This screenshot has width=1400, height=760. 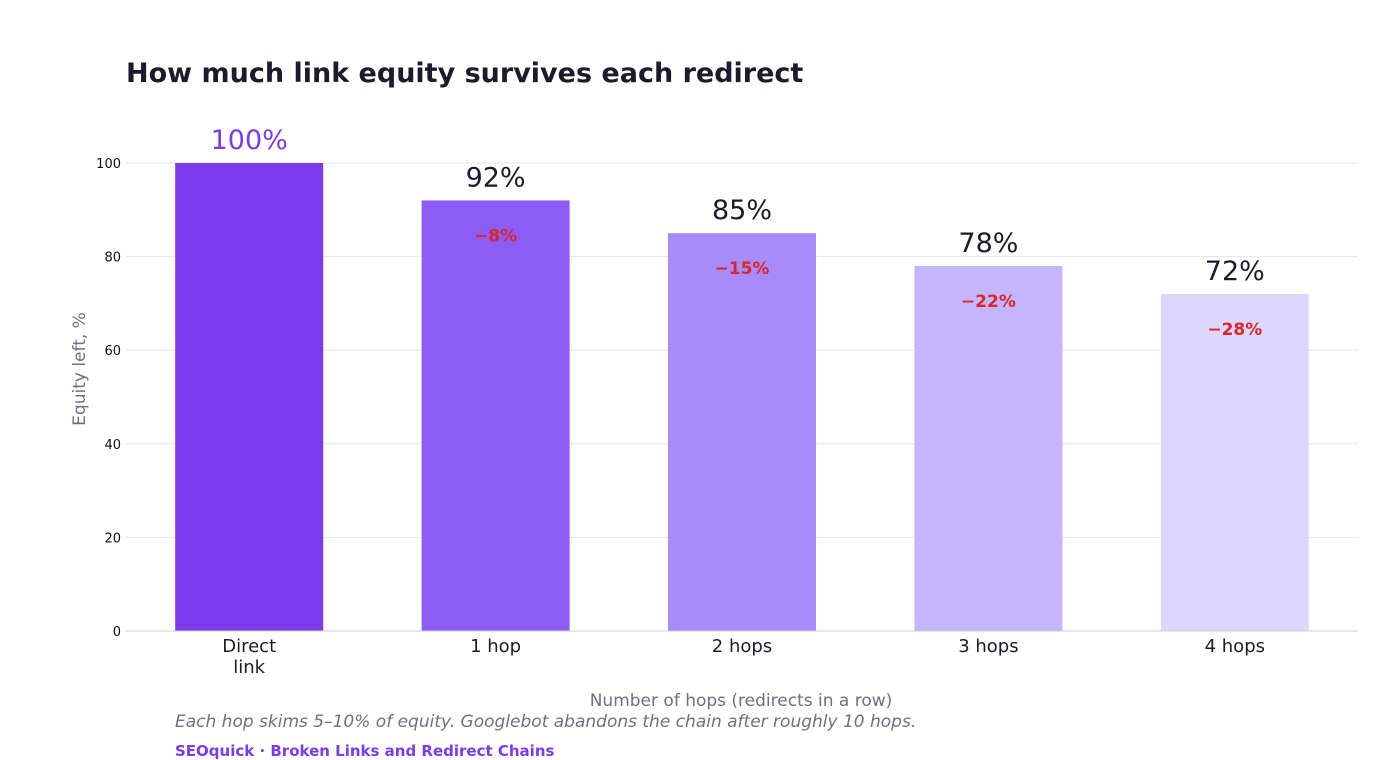 I want to click on bar-value-label: 100%, so click(x=249, y=140).